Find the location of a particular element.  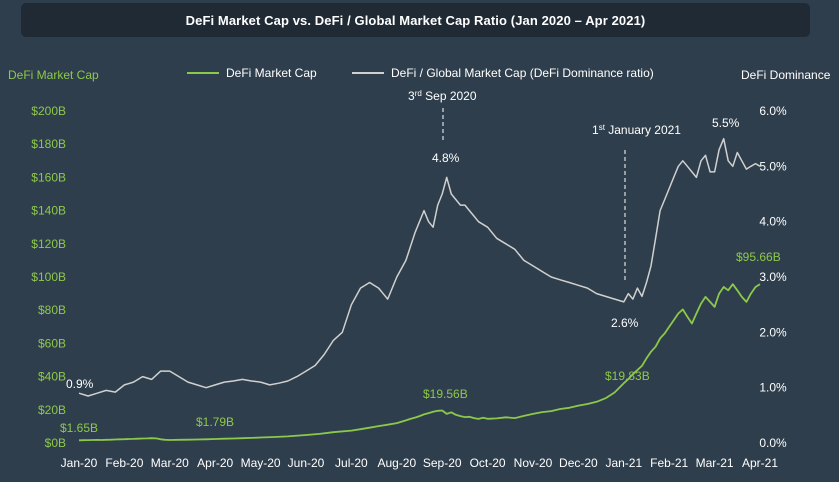

right-axis-tick-label: 2.0% is located at coordinates (773, 332).